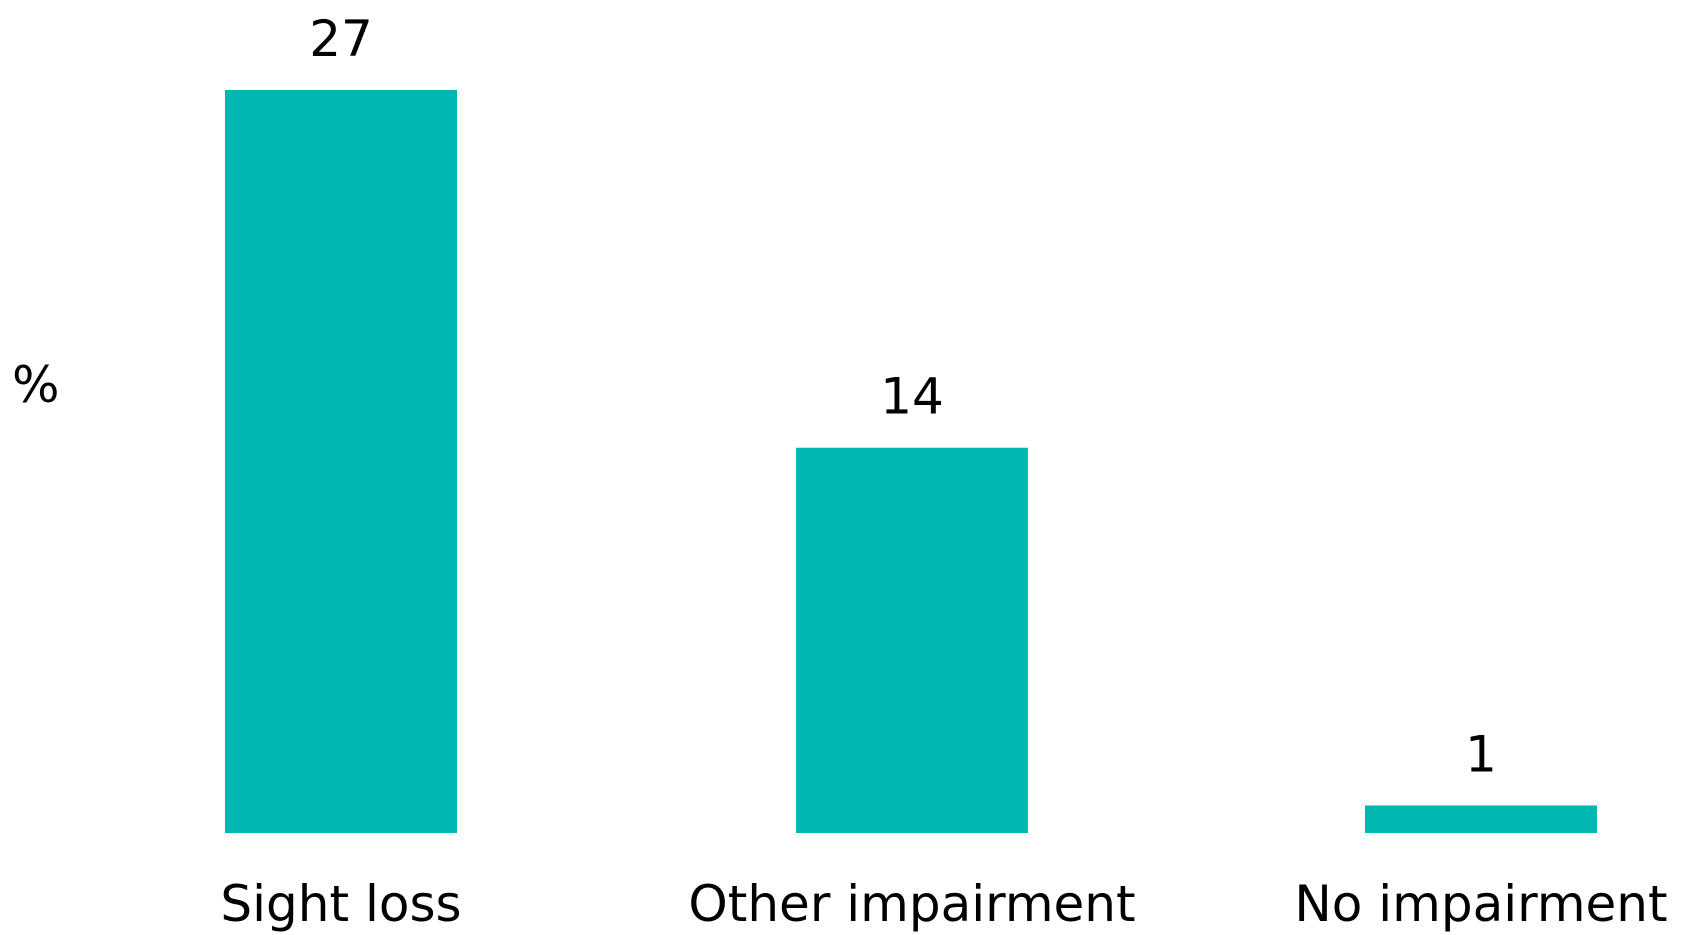 The width and height of the screenshot is (1681, 935). I want to click on category-label-sight-loss: Sight loss, so click(340, 904).